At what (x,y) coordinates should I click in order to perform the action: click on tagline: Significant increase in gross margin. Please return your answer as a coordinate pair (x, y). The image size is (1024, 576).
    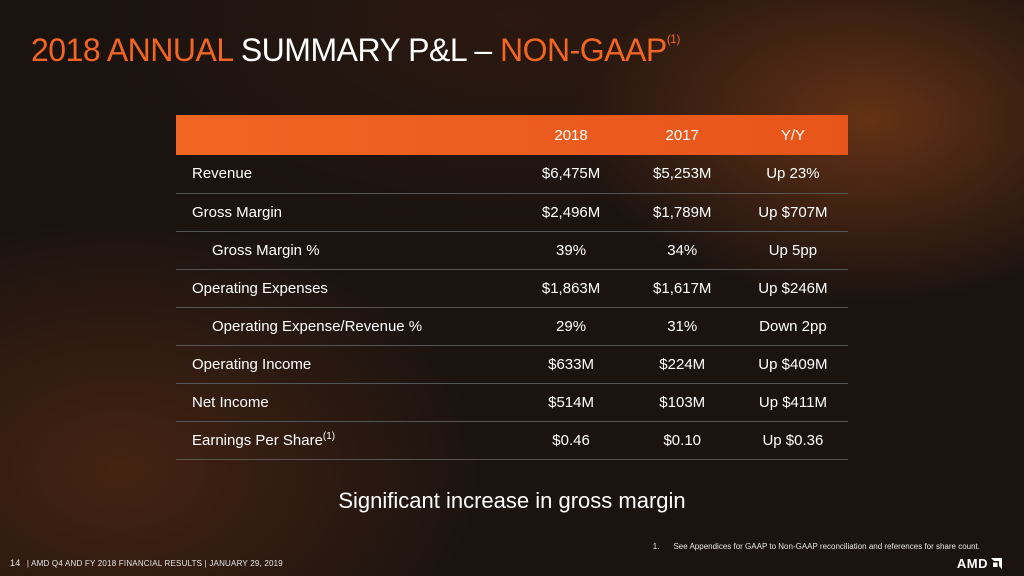
    Looking at the image, I should click on (512, 500).